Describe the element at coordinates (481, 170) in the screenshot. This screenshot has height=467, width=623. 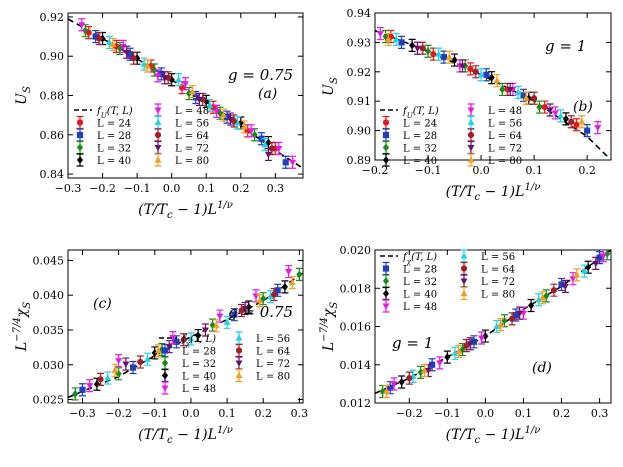
I see `x-tick-label: 0.0` at that location.